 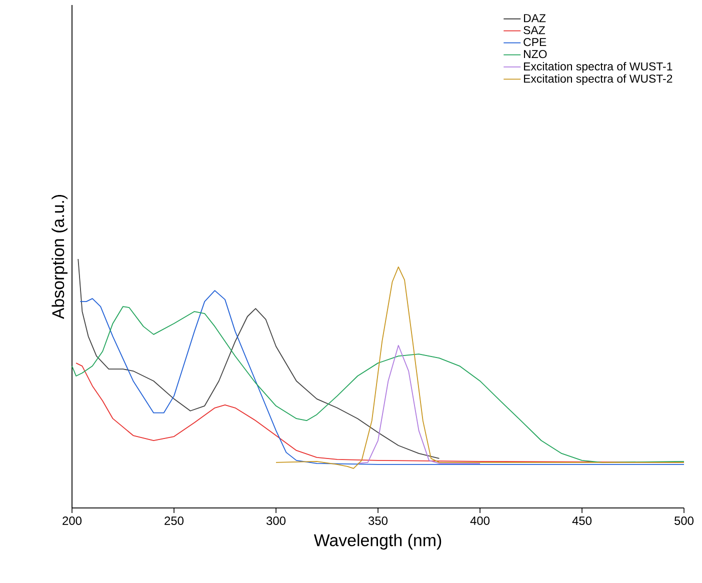 What do you see at coordinates (598, 79) in the screenshot?
I see `legend-label: Excitation spectra of WUST-2` at bounding box center [598, 79].